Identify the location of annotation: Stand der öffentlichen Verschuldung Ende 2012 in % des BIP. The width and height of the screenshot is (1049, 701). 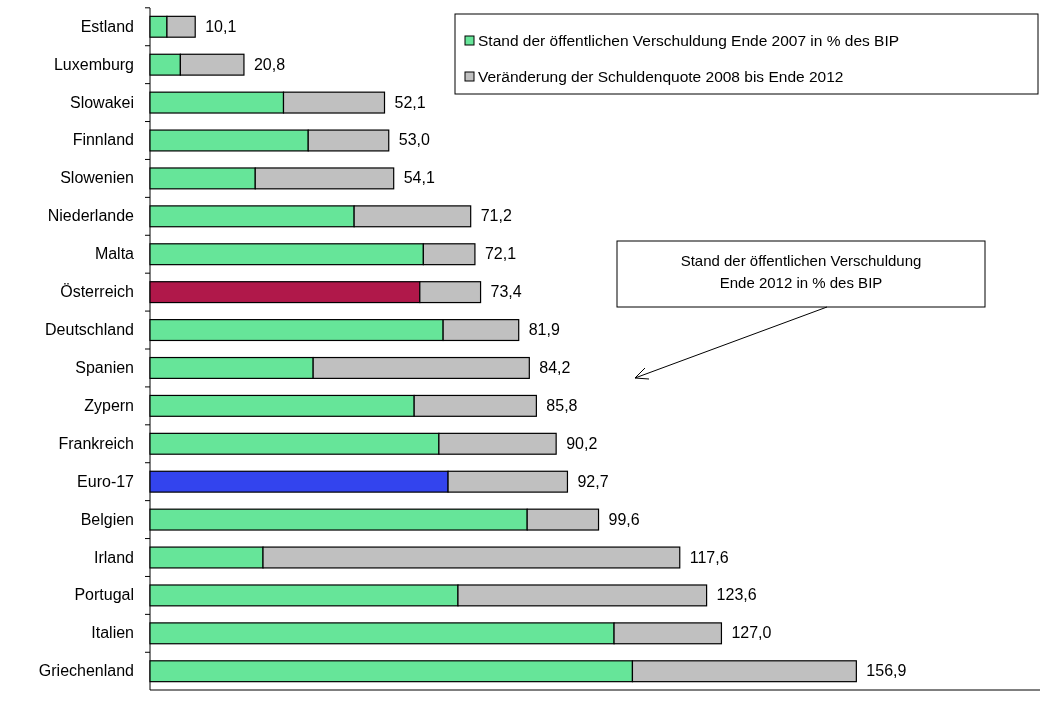
(801, 271).